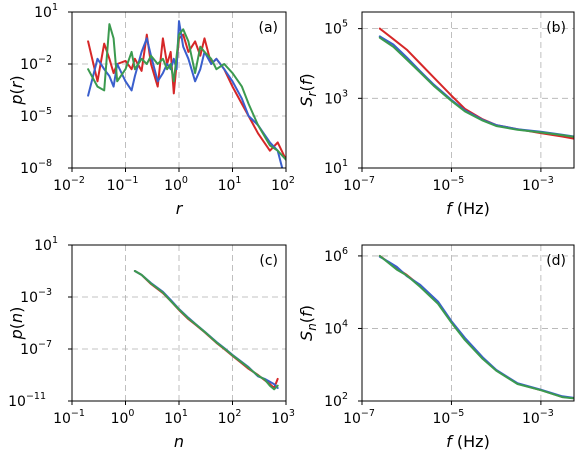 The height and width of the screenshot is (465, 581). I want to click on x-axis-label: n, so click(179, 441).